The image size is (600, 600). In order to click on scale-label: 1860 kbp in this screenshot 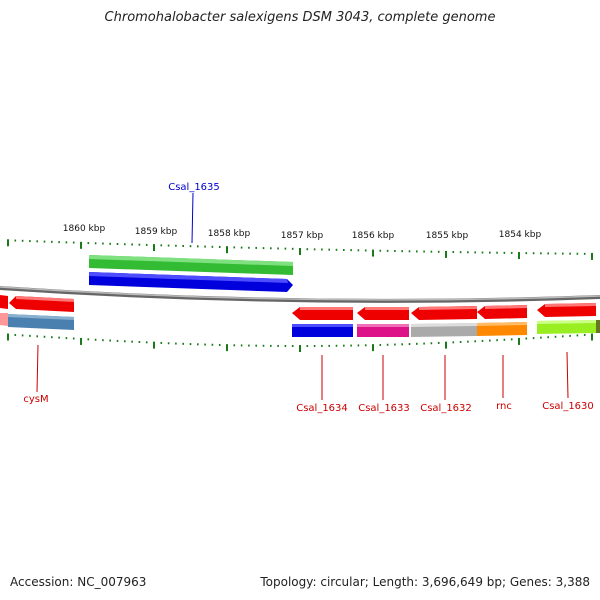, I will do `click(84, 229)`.